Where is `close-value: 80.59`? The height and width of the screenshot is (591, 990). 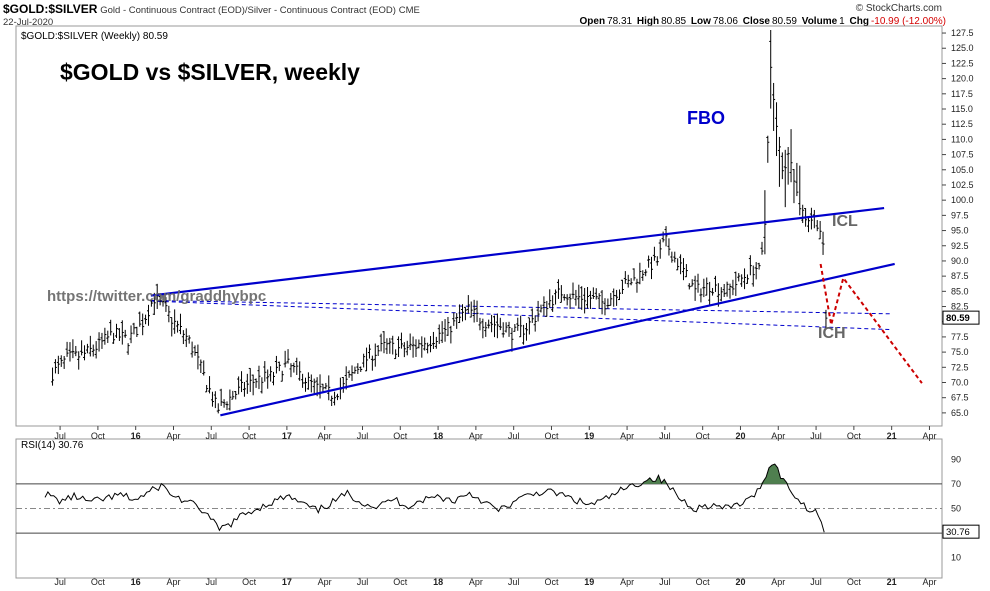
close-value: 80.59 is located at coordinates (784, 21).